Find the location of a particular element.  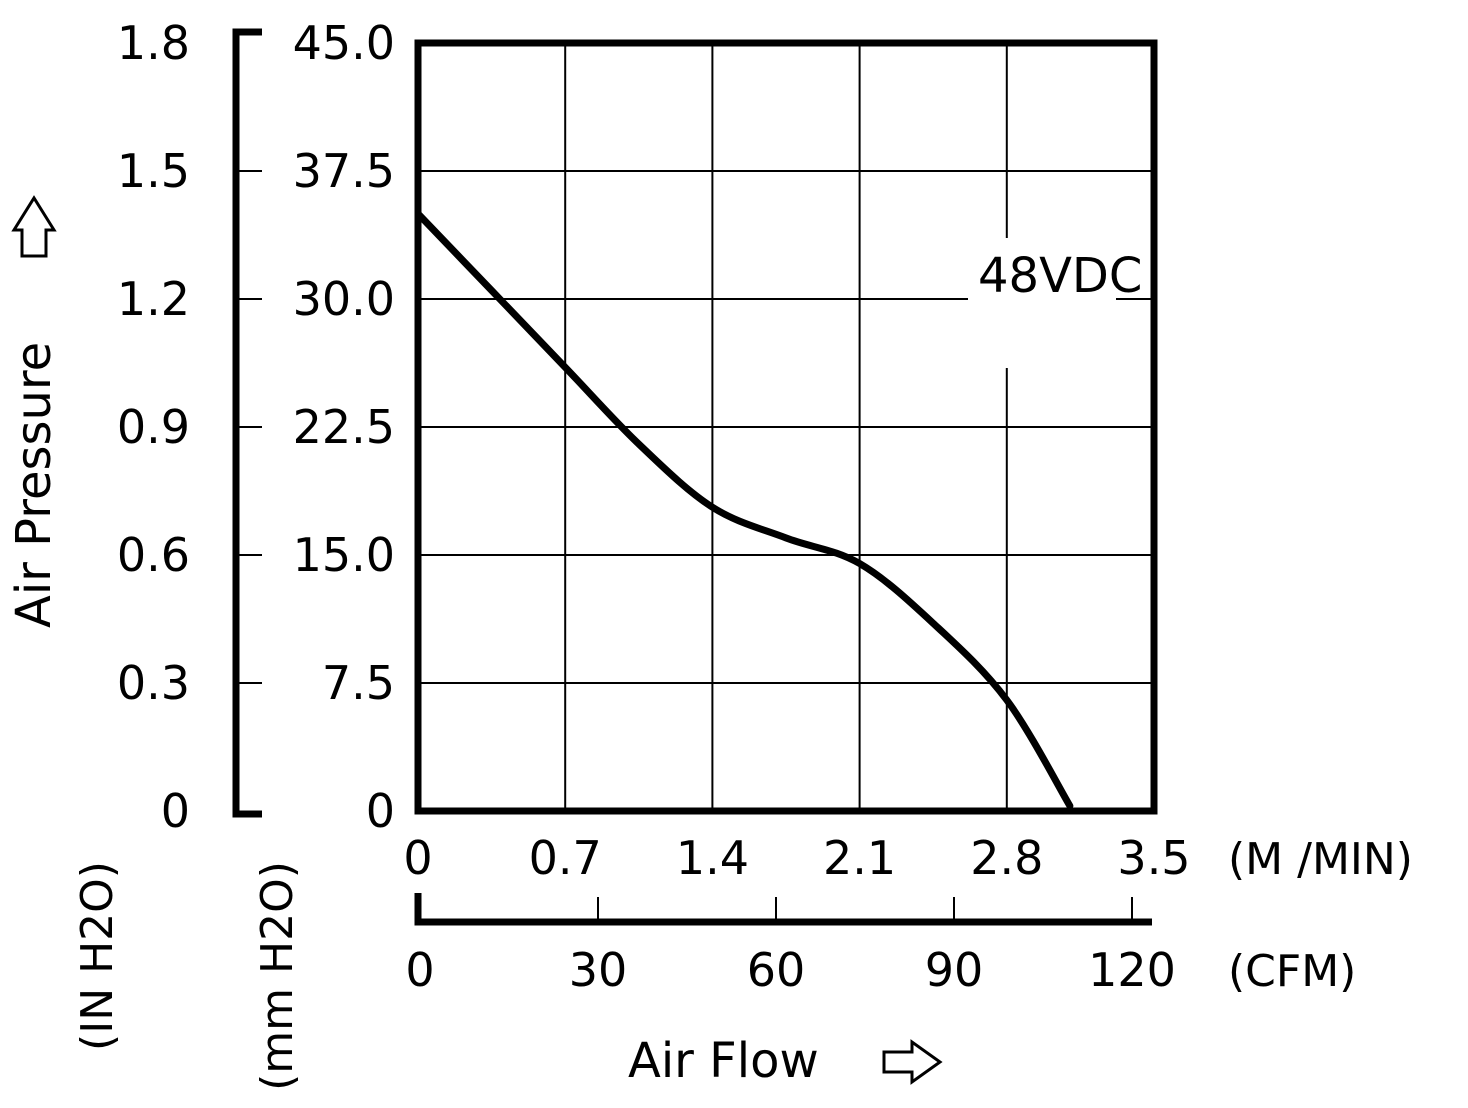

y-mmh2o-tick-label: 45.0 is located at coordinates (344, 43).